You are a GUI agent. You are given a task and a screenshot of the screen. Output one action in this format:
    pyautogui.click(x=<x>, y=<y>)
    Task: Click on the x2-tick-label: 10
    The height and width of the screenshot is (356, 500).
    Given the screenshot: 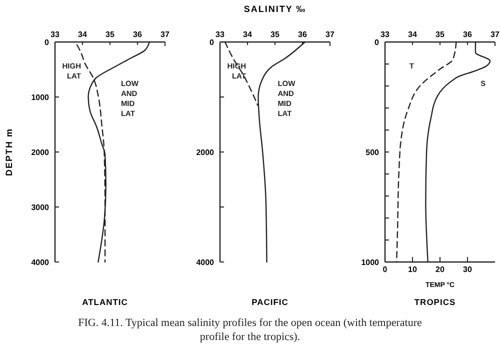 What is the action you would take?
    pyautogui.click(x=413, y=269)
    